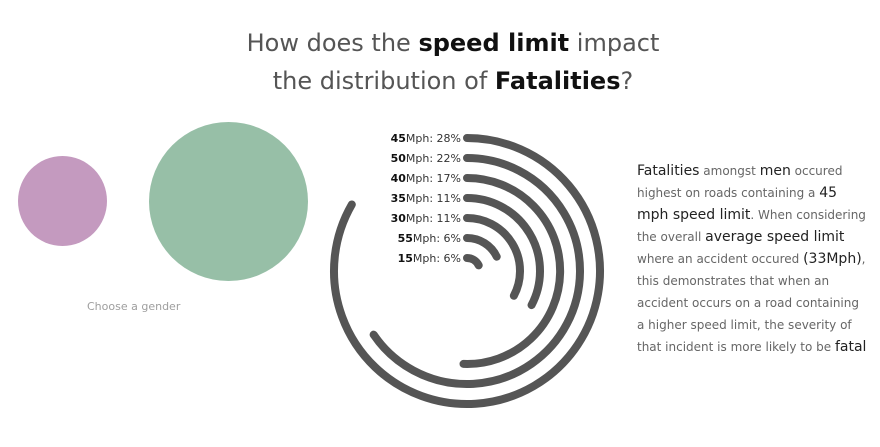 The width and height of the screenshot is (880, 447). Describe the element at coordinates (433, 178) in the screenshot. I see `radial-bar-label-value: Mph: 17%` at that location.